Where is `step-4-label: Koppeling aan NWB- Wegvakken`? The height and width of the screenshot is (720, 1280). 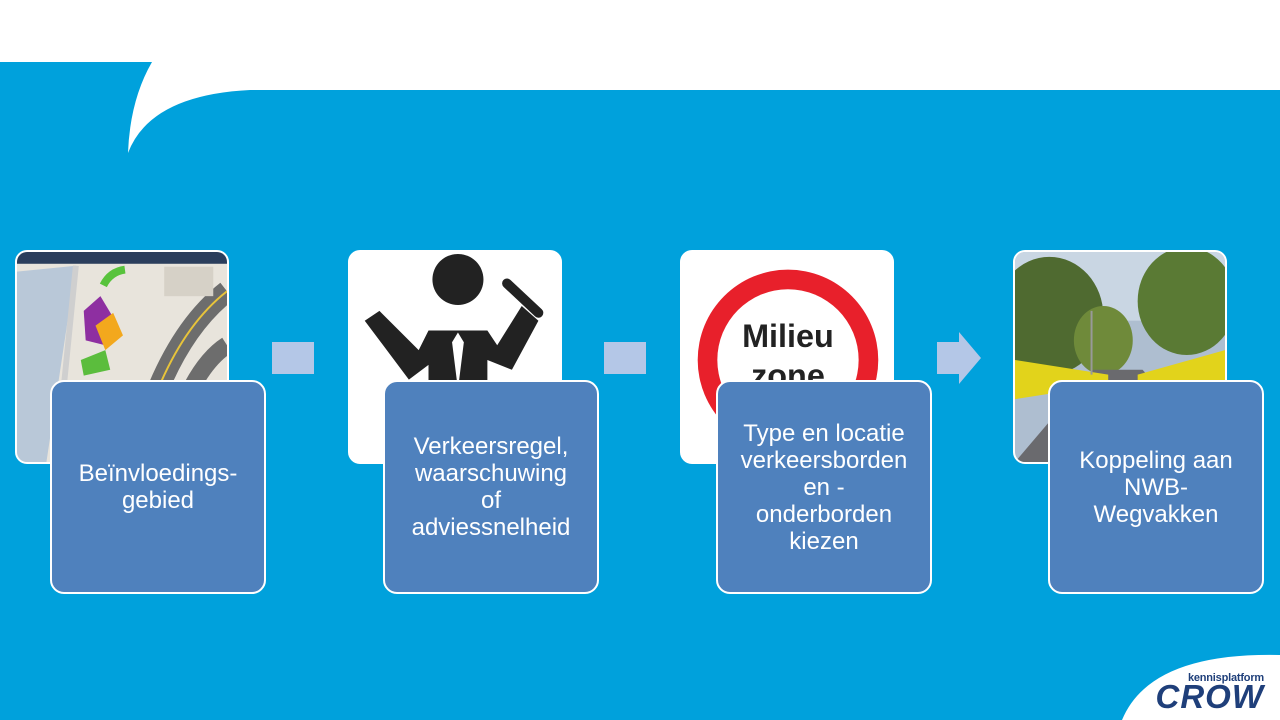 step-4-label: Koppeling aan NWB- Wegvakken is located at coordinates (1156, 487).